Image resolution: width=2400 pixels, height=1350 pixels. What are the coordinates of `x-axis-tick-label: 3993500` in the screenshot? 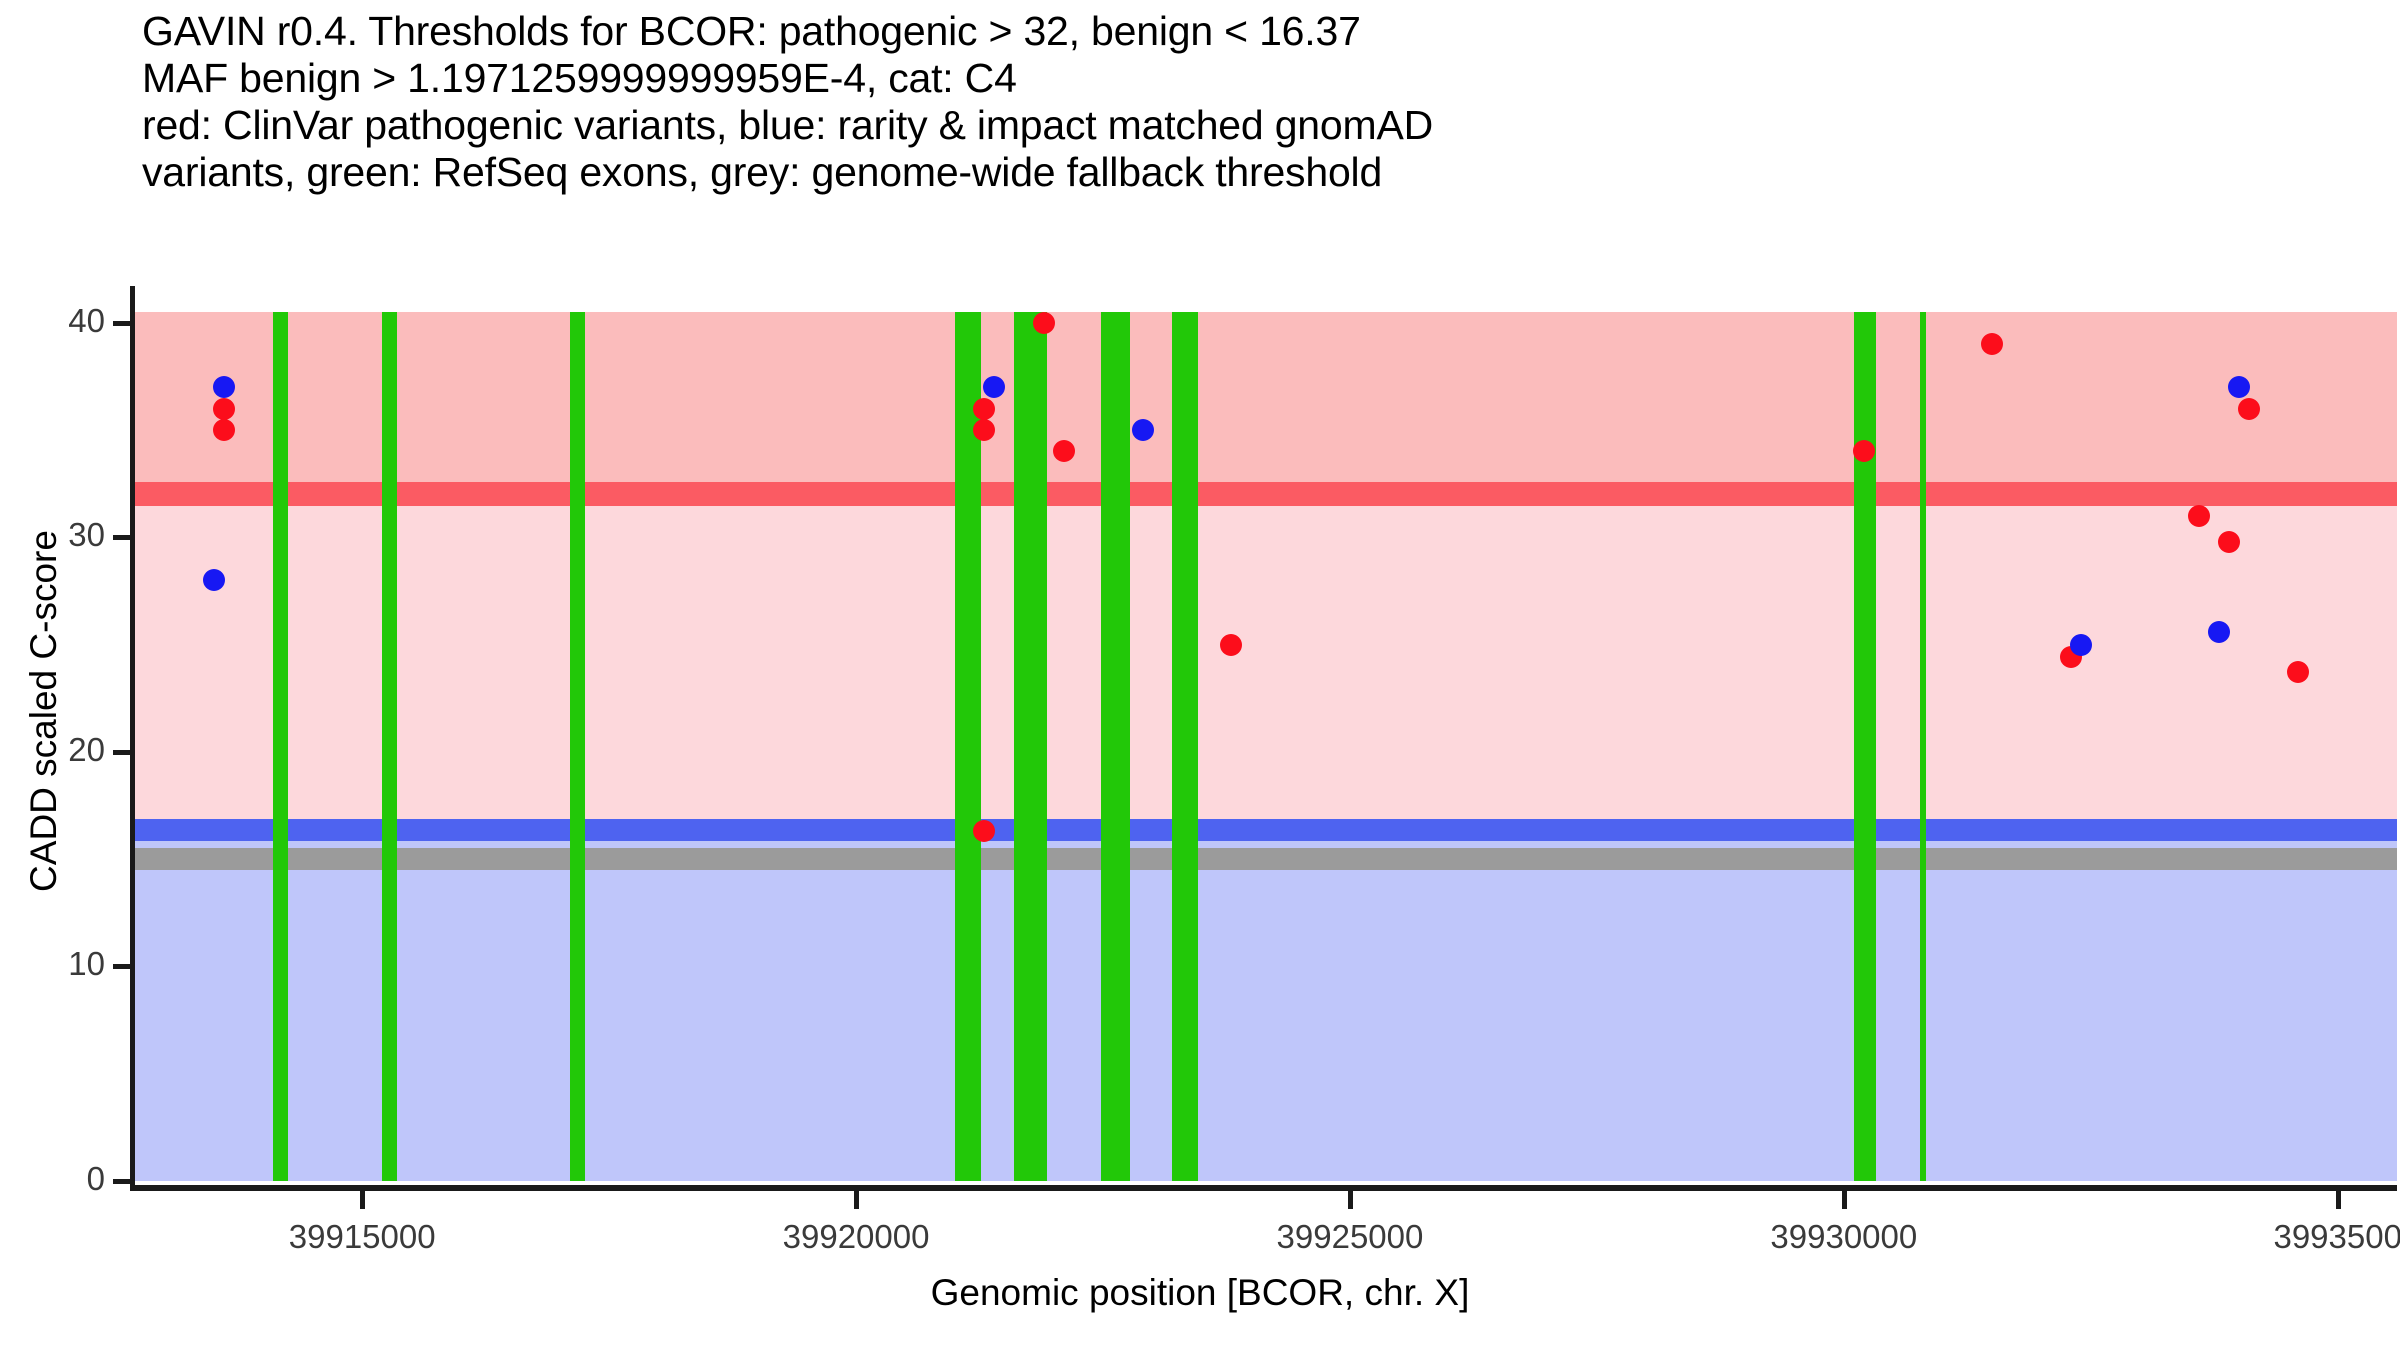 It's located at (2336, 1236).